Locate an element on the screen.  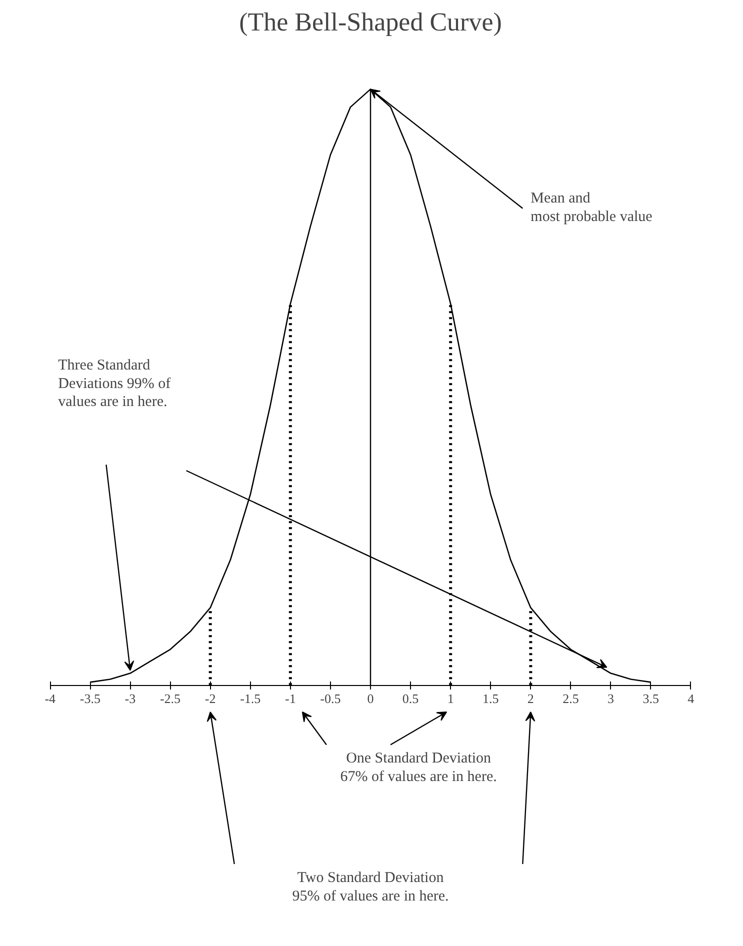
x-tick-label: 0.5 is located at coordinates (410, 698).